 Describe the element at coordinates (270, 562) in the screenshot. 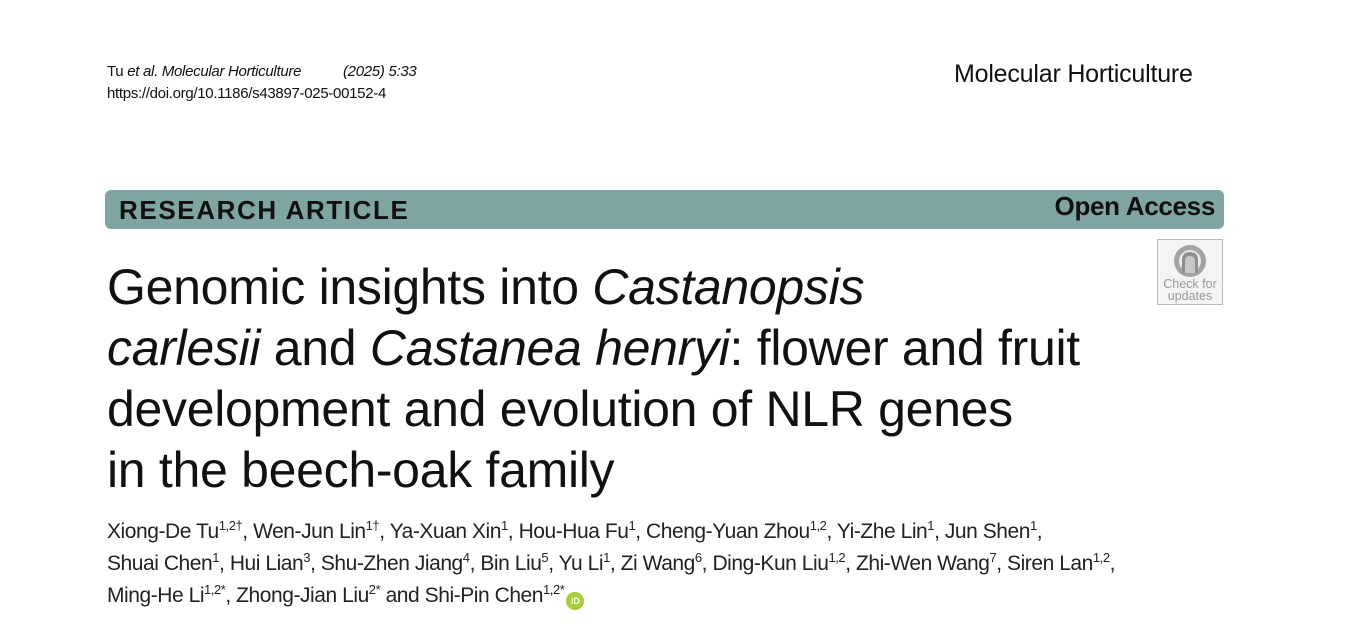

I see `author-name: Hui Lian3` at that location.